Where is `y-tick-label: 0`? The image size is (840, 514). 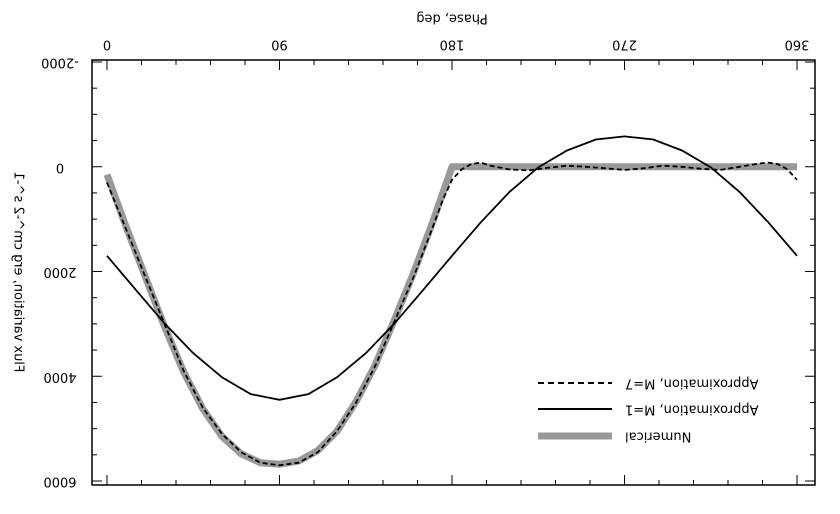 y-tick-label: 0 is located at coordinates (60, 166).